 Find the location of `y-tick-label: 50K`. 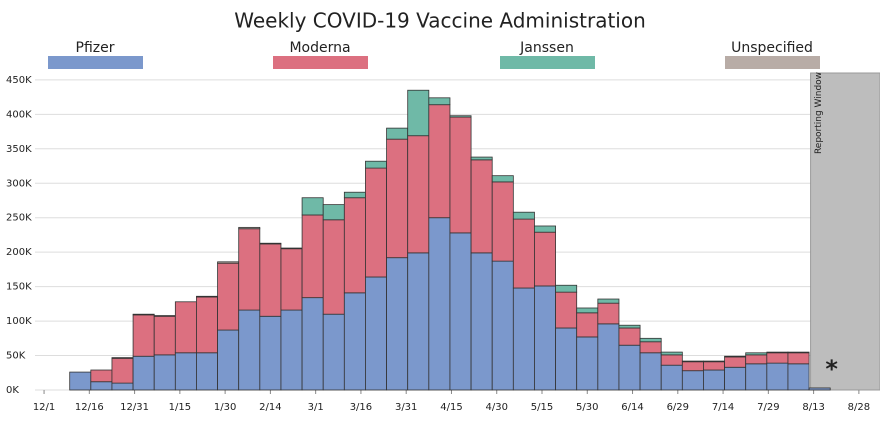

y-tick-label: 50K is located at coordinates (16, 356).